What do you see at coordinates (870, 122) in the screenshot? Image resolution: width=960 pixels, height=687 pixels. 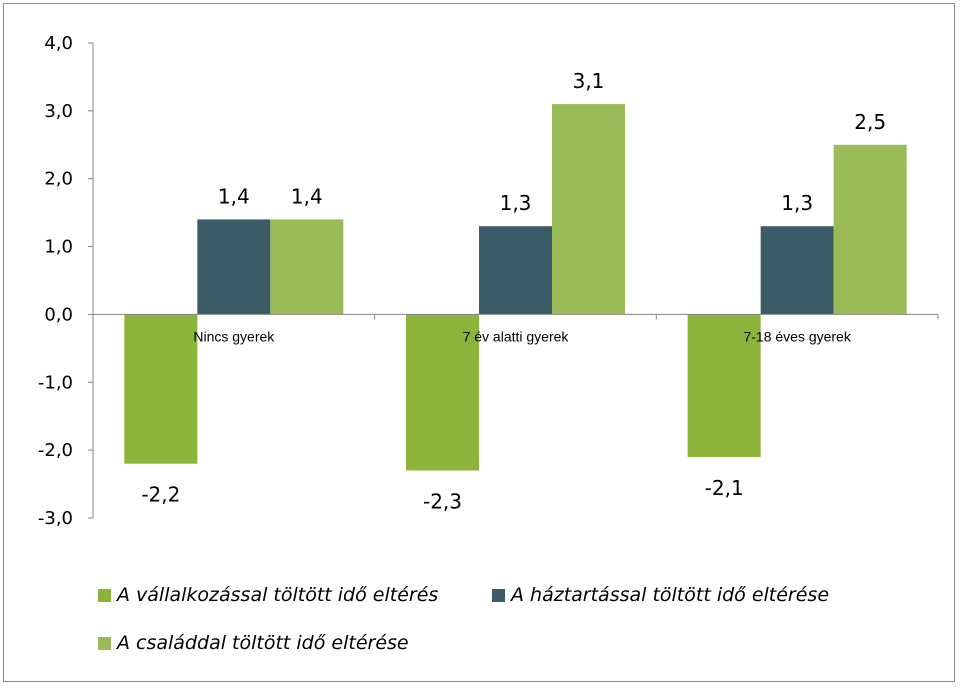 I see `data-label: 2,5` at bounding box center [870, 122].